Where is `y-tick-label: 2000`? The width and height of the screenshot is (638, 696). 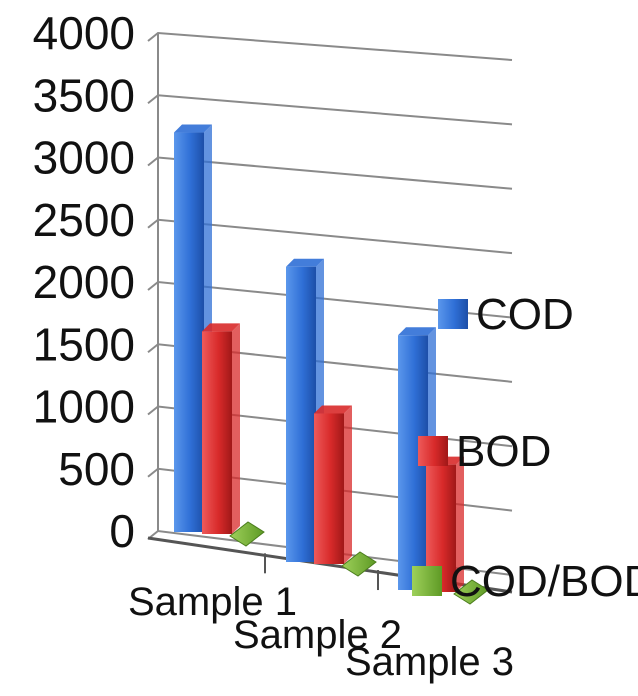
y-tick-label: 2000 is located at coordinates (84, 282).